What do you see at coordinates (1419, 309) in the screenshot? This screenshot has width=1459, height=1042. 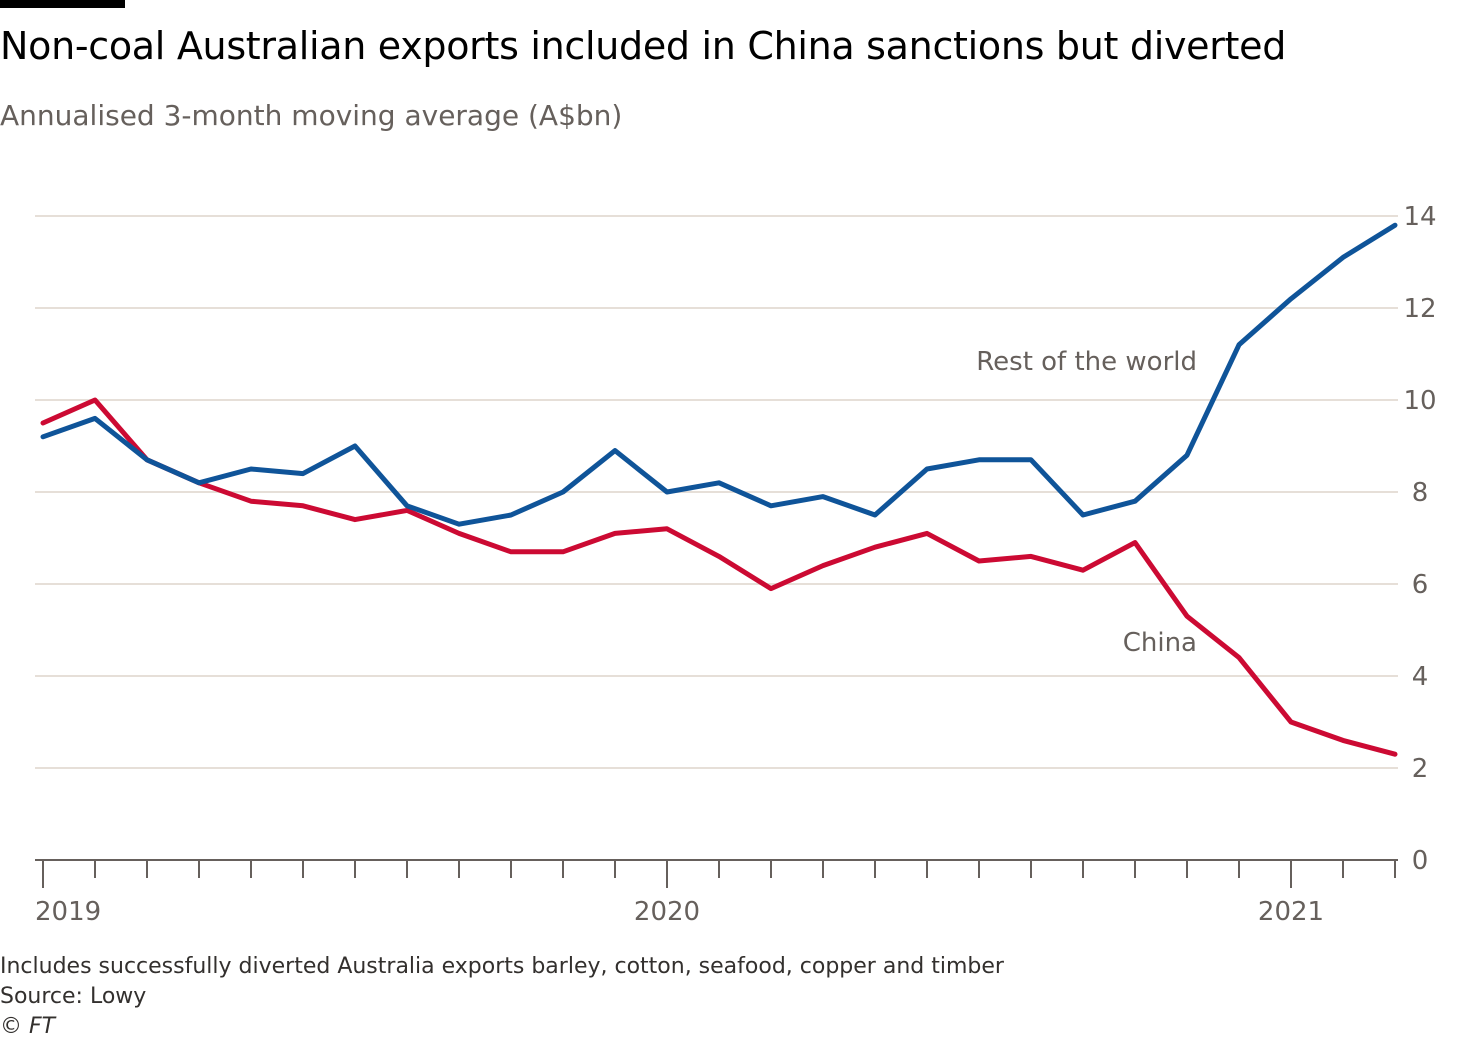 I see `y-tick-label: 12` at bounding box center [1419, 309].